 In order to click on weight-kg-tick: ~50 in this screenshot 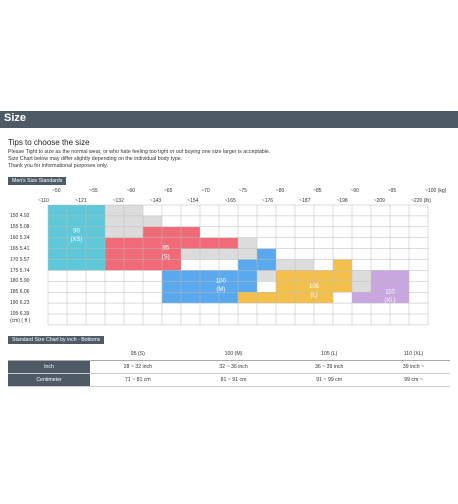, I will do `click(56, 191)`.